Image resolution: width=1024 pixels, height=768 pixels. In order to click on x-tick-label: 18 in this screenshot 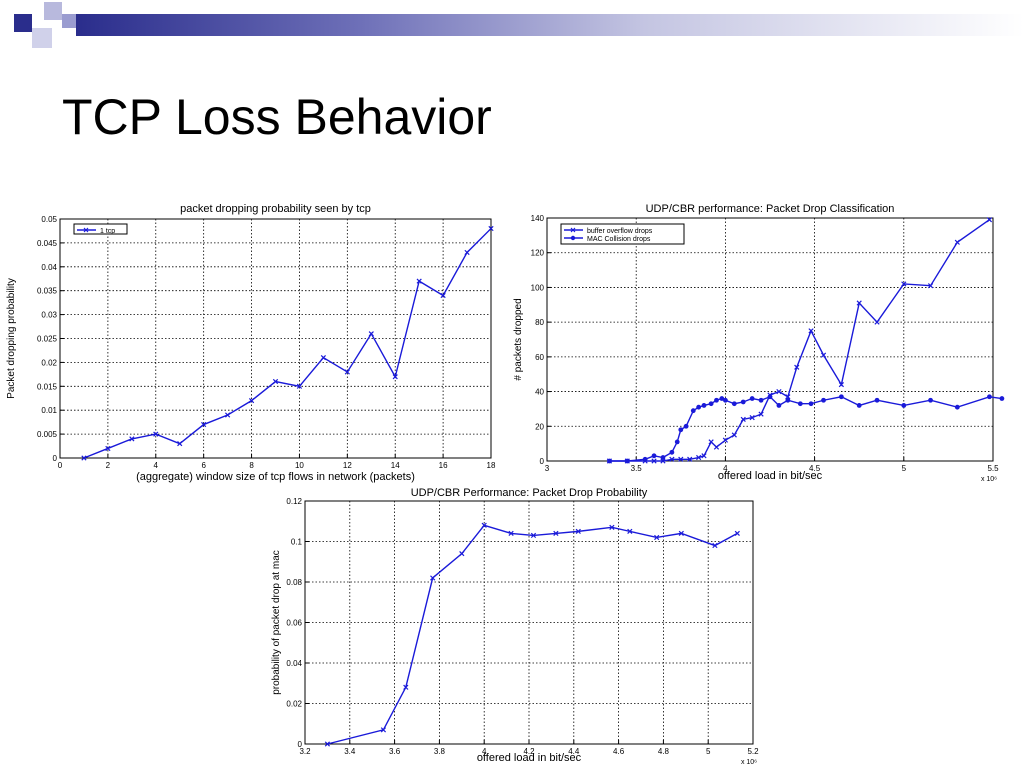, I will do `click(491, 465)`.